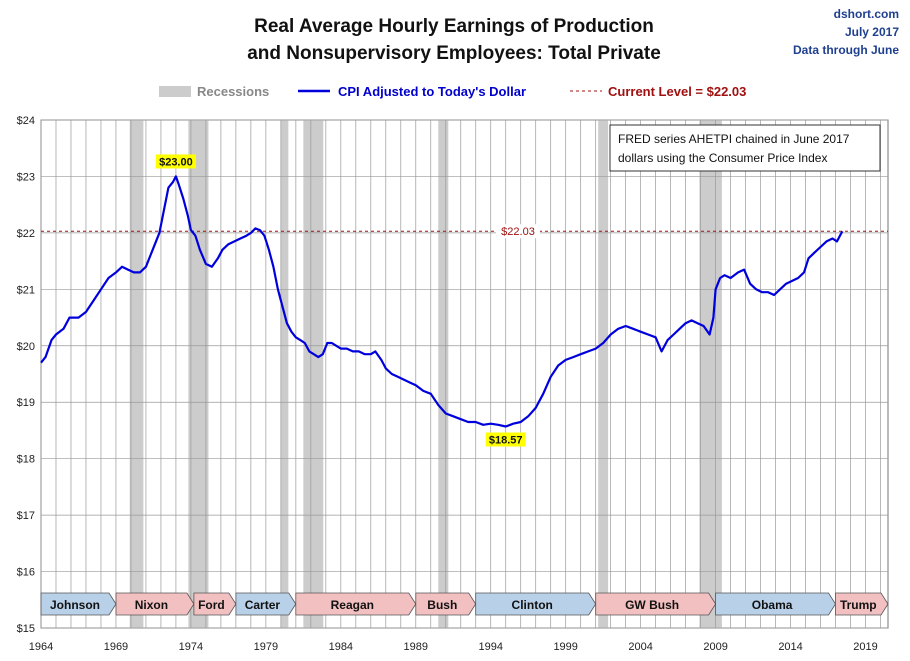 The height and width of the screenshot is (661, 910). Describe the element at coordinates (75, 605) in the screenshot. I see `president-label-0: Johnson` at that location.